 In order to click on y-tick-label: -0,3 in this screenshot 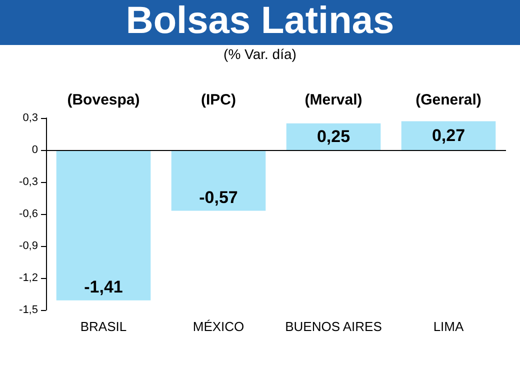, I will do `click(28, 182)`.